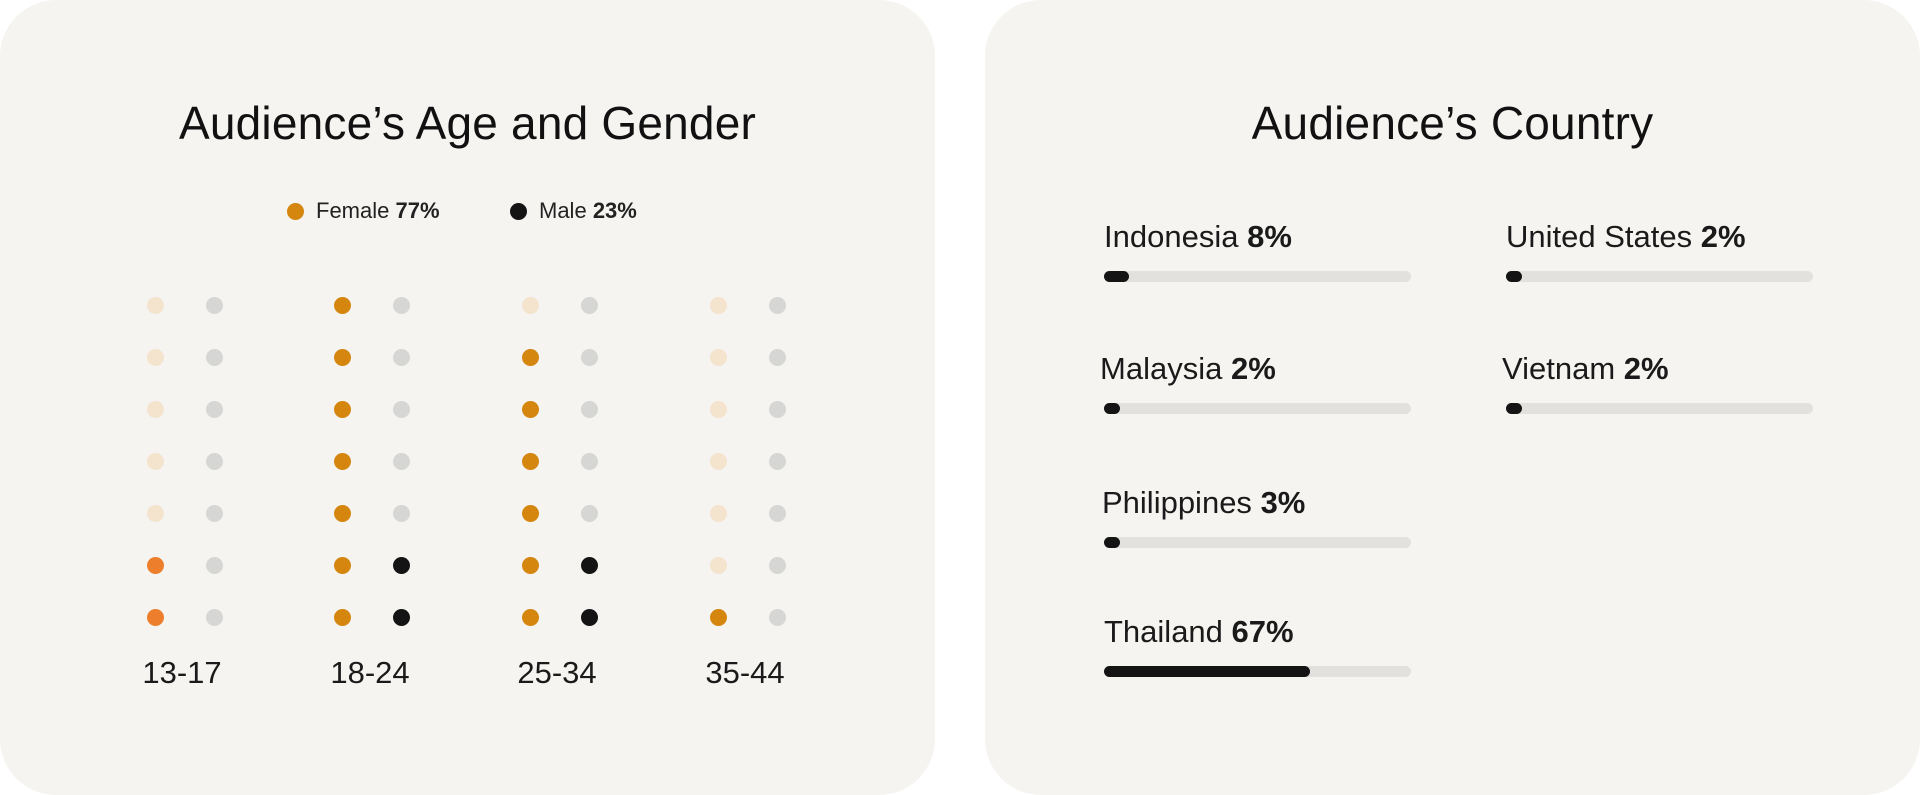 Image resolution: width=1920 pixels, height=795 pixels. What do you see at coordinates (1283, 502) in the screenshot?
I see `country-value: 3%` at bounding box center [1283, 502].